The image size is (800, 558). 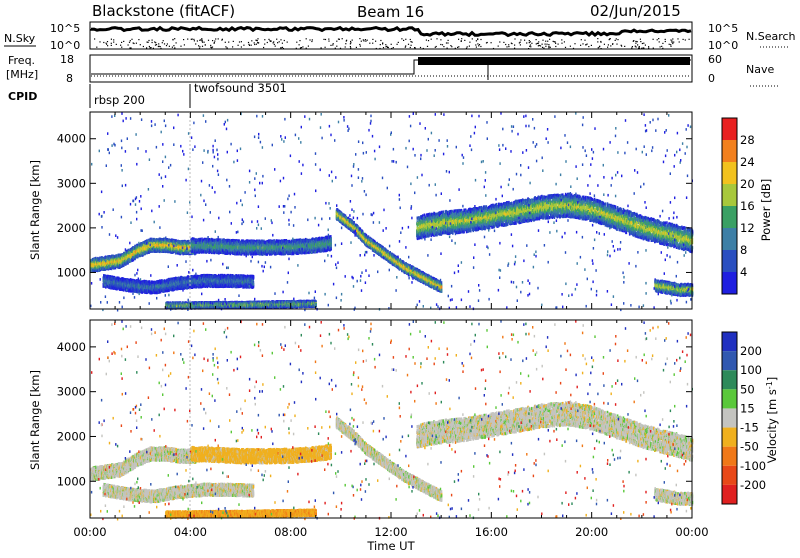 I want to click on nave-tick-bottom: 0, so click(x=711, y=78).